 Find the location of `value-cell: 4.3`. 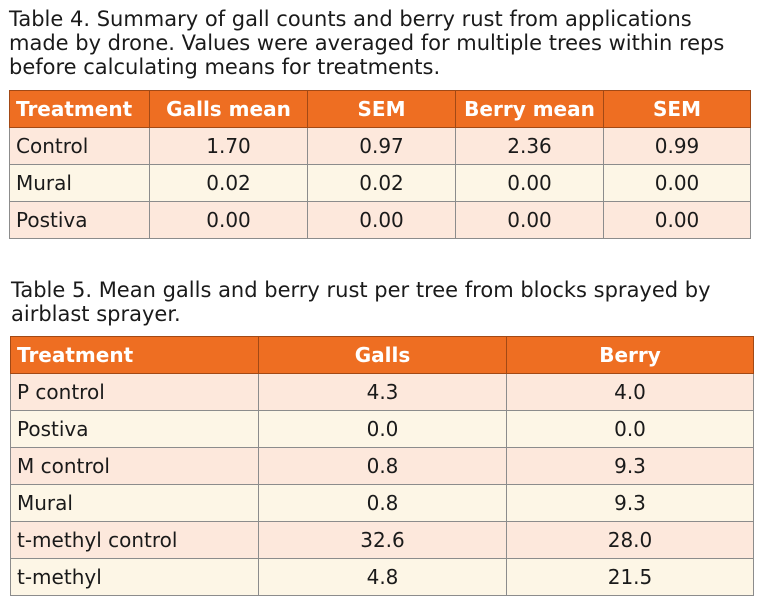

value-cell: 4.3 is located at coordinates (382, 392).